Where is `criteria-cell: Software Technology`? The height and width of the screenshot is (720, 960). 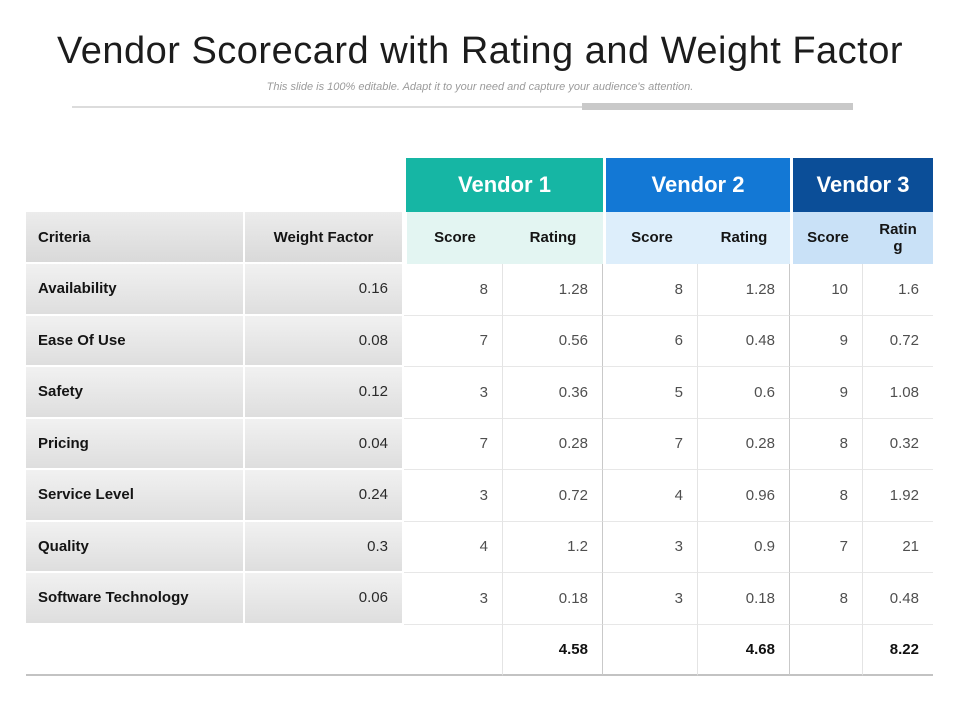 criteria-cell: Software Technology is located at coordinates (135, 599).